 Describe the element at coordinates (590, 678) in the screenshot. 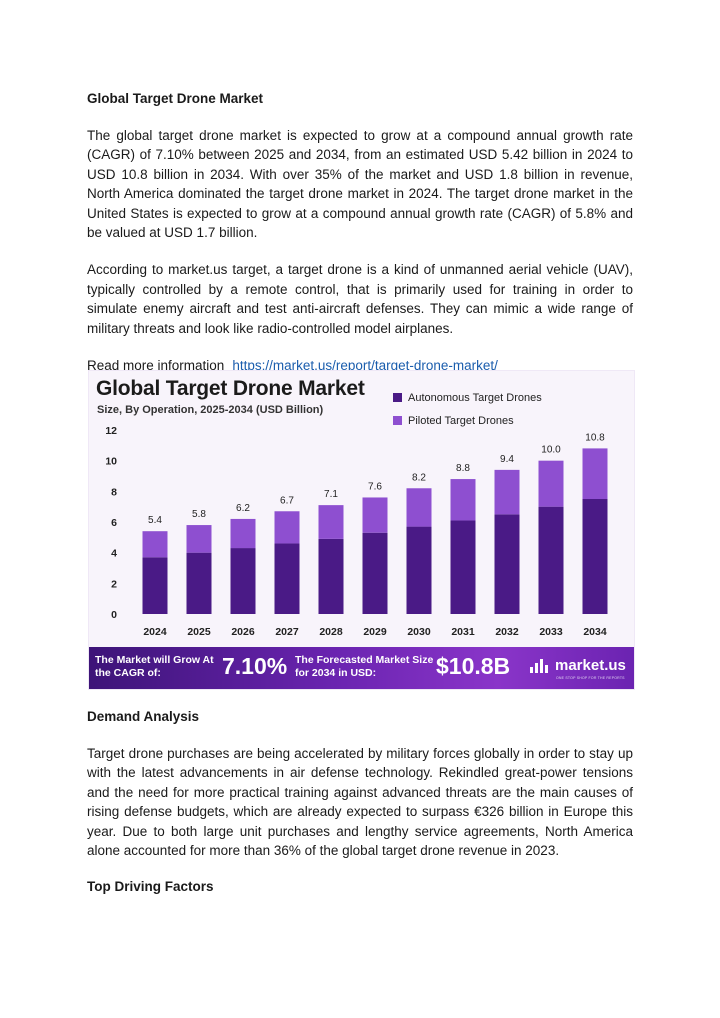

I see `logo-tagline: ONE STOP SHOP FOR THE REPORTS` at that location.